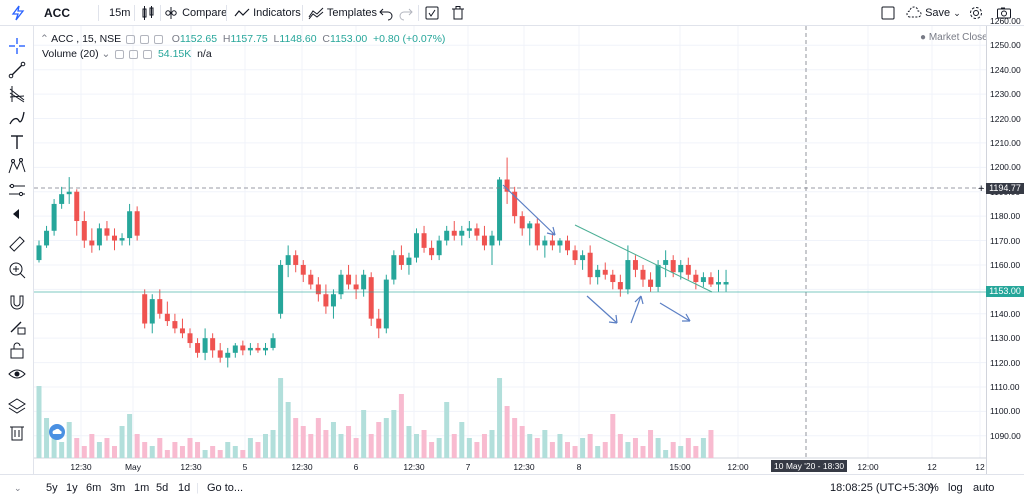 This screenshot has width=1024, height=501. Describe the element at coordinates (148, 54) in the screenshot. I see `volume-close-icon` at that location.